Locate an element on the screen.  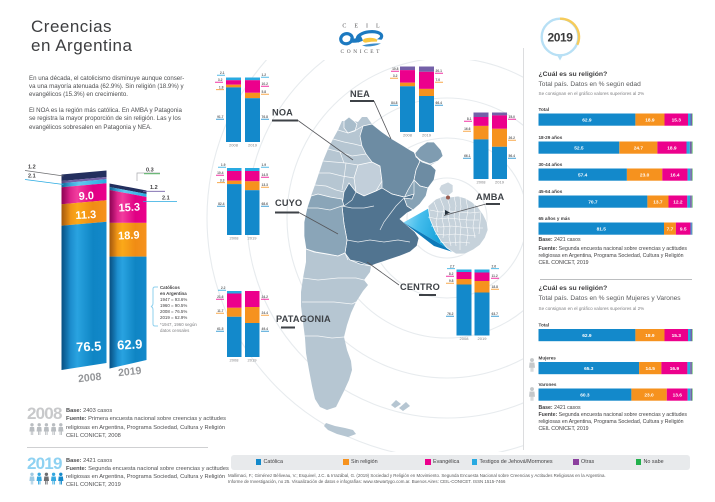
svg-text: CEIL is located at coordinates (364, 27).